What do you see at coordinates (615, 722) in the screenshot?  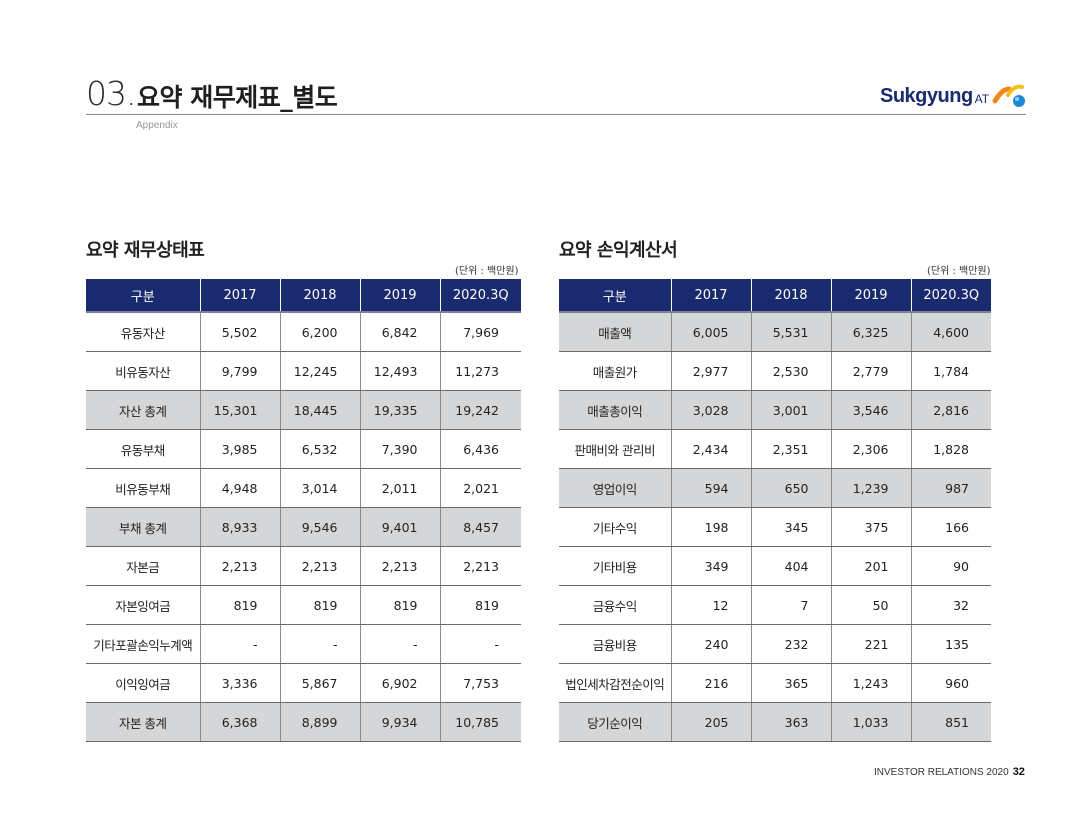 I see `row-label: 당기순이익` at bounding box center [615, 722].